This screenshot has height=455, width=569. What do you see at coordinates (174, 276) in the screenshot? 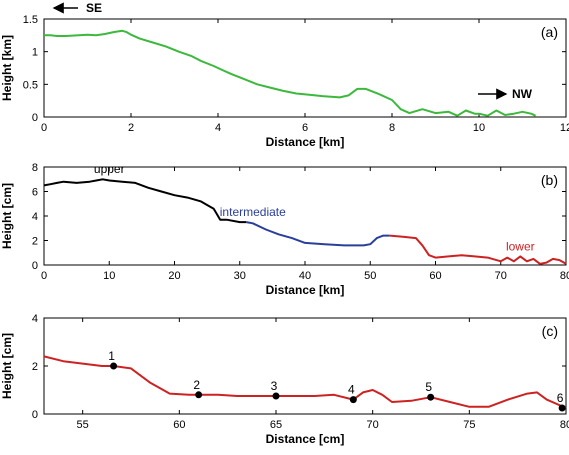
I see `x-tick-label: 20` at bounding box center [174, 276].